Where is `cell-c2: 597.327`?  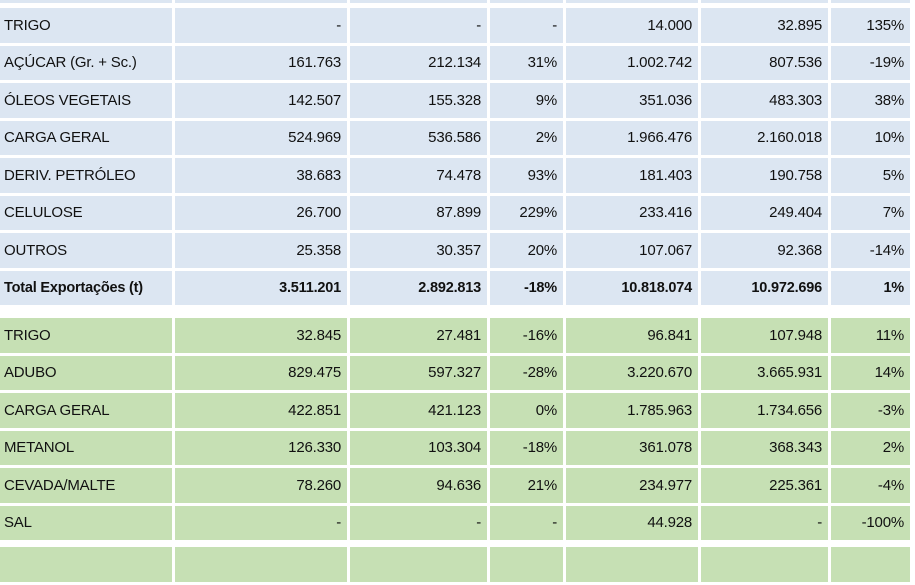 cell-c2: 597.327 is located at coordinates (418, 372).